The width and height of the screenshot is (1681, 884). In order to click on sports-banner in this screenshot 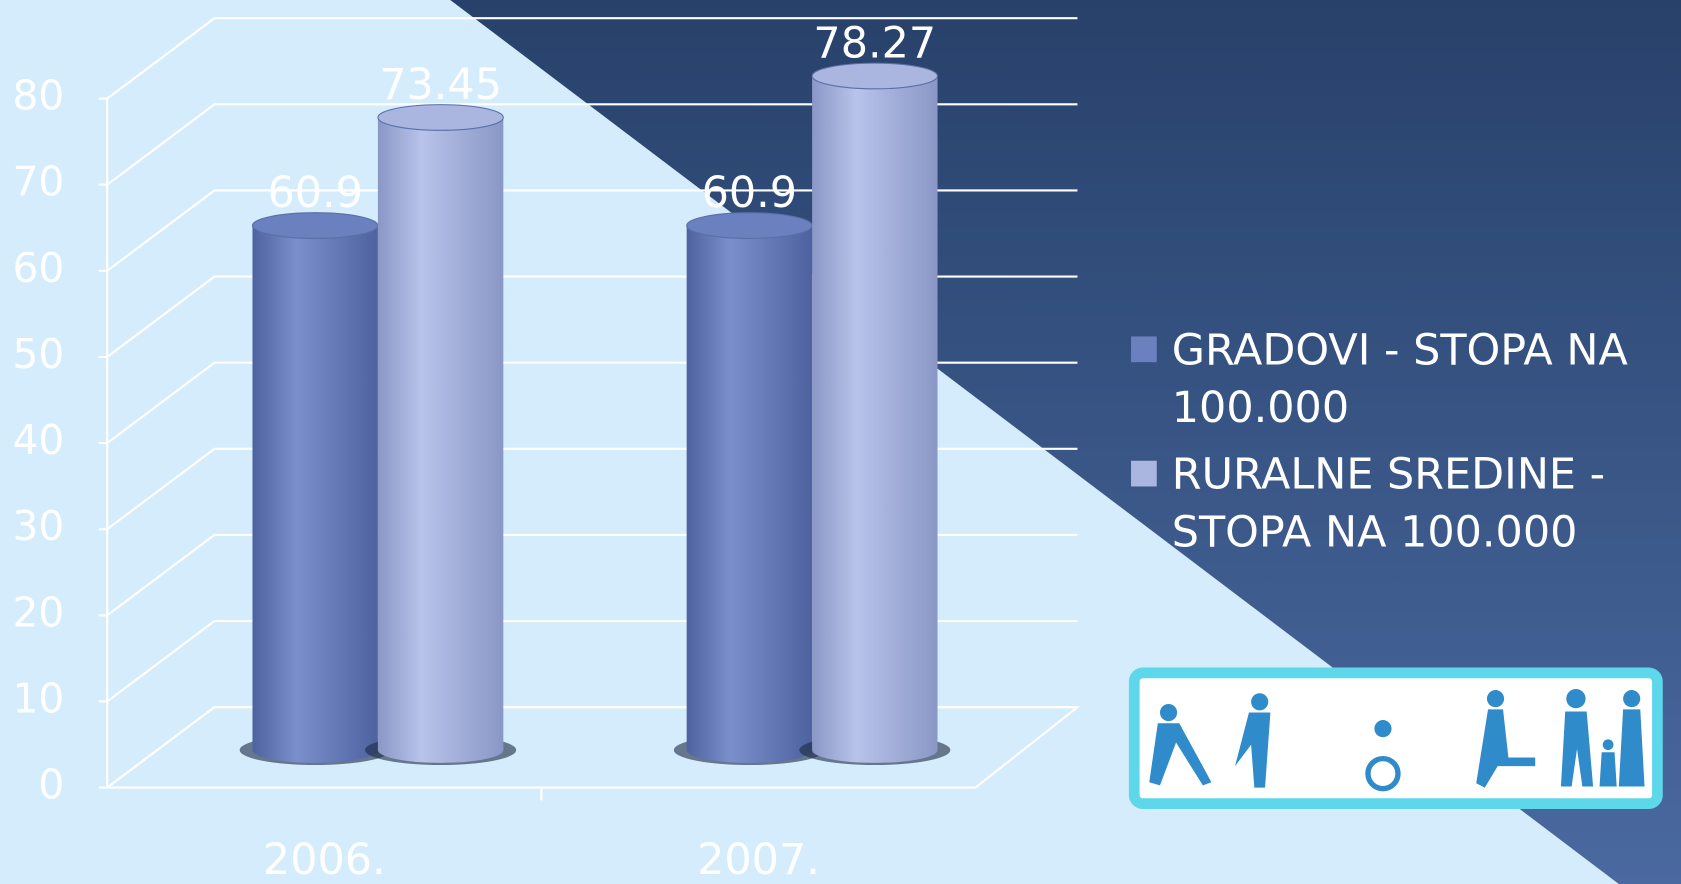, I will do `click(1395, 738)`.